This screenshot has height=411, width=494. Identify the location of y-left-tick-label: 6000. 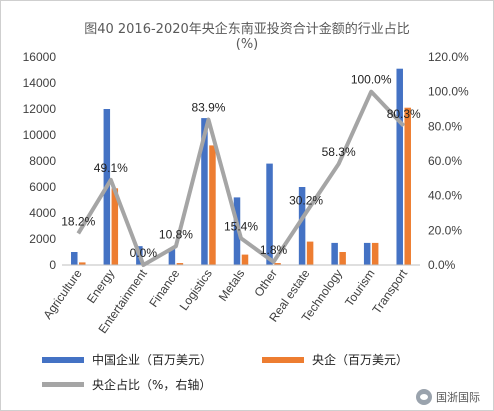
(42, 187).